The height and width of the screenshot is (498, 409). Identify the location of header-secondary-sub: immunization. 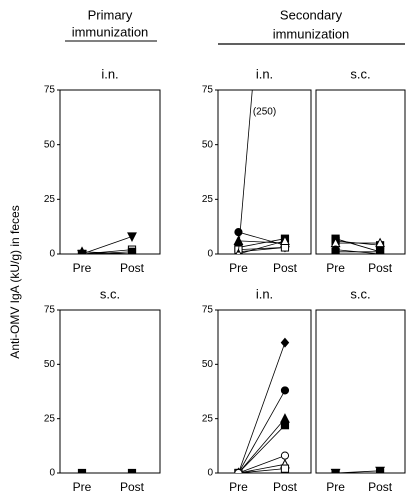
(311, 33).